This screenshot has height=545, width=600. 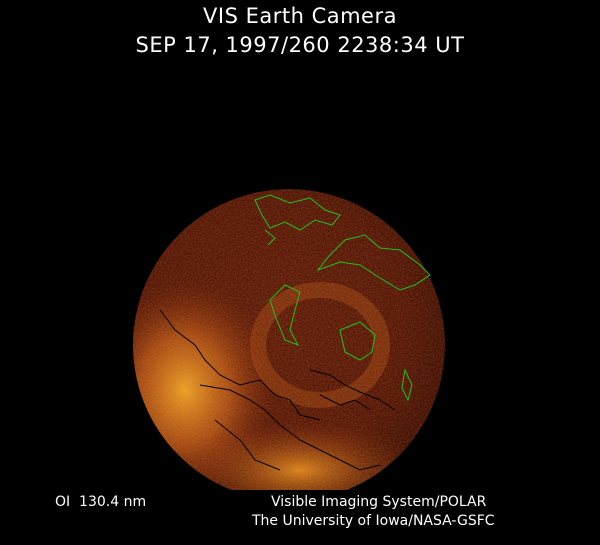 What do you see at coordinates (300, 45) in the screenshot?
I see `image-timestamp: SEP 17, 1997/260 2238:34 UT` at bounding box center [300, 45].